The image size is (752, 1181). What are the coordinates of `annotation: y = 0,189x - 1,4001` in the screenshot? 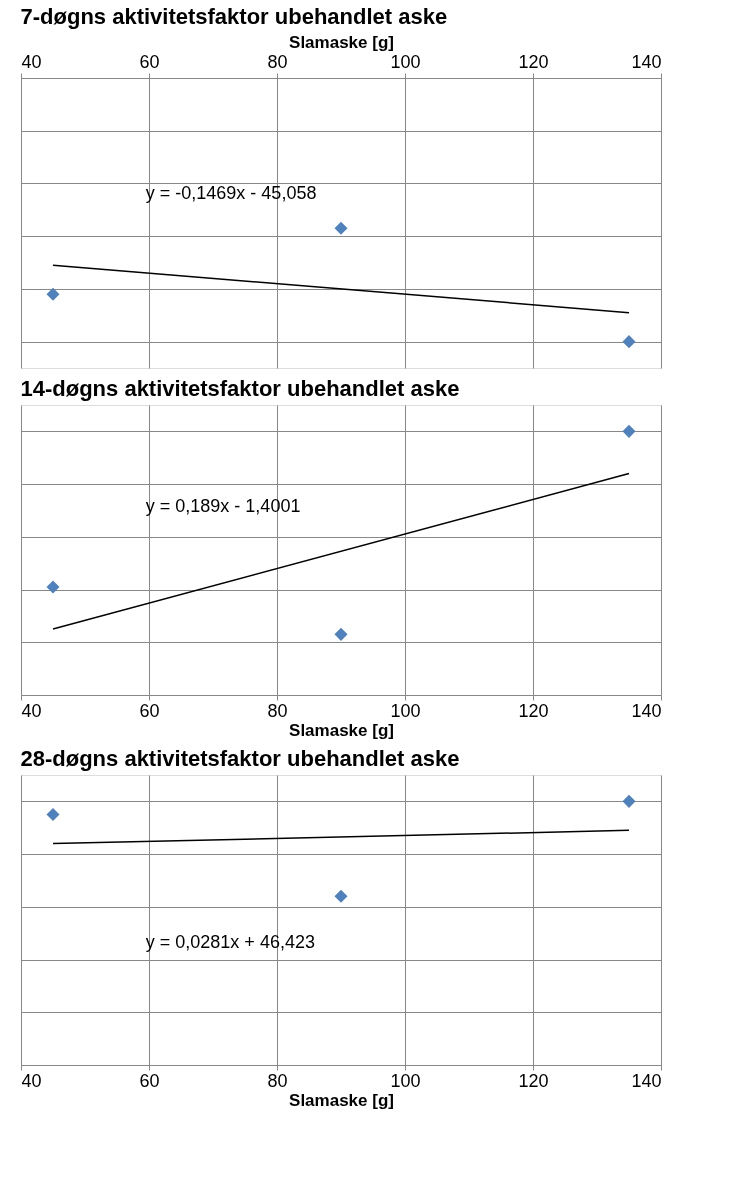 It's located at (223, 505).